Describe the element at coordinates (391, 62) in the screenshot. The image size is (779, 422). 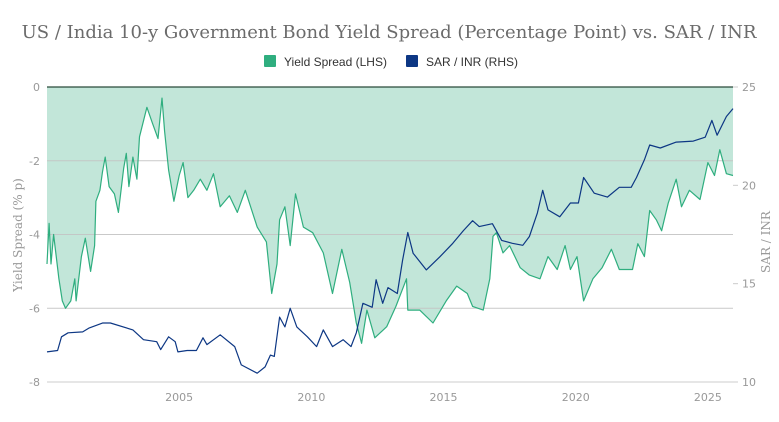
I see `legend: Yield Spread (LHS) SAR / INR (RHS)` at that location.